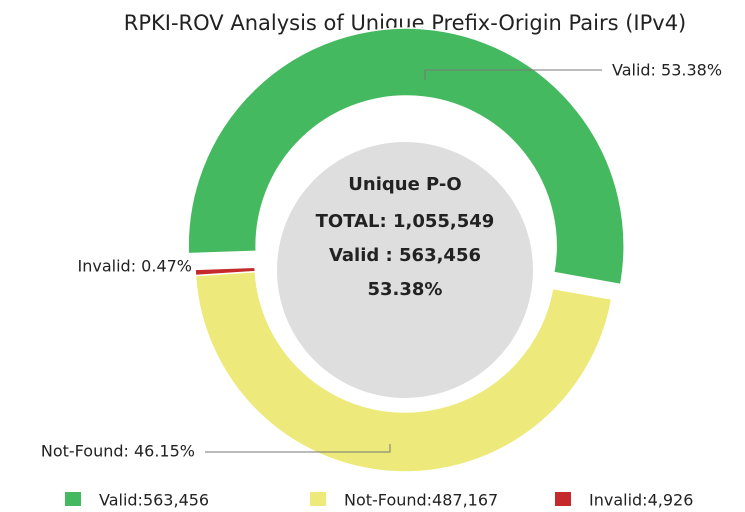 The width and height of the screenshot is (745, 512). I want to click on slice-label: Not-Found: 46.15%, so click(118, 451).